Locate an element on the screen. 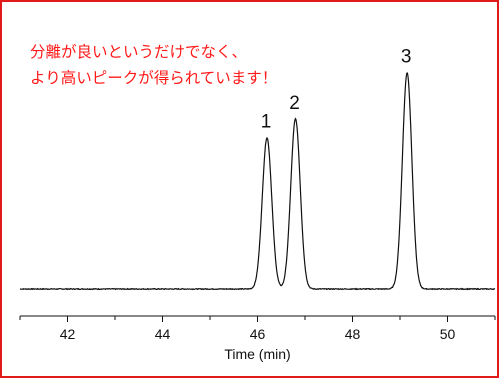 The width and height of the screenshot is (499, 378). peak-label: 2 is located at coordinates (294, 103).